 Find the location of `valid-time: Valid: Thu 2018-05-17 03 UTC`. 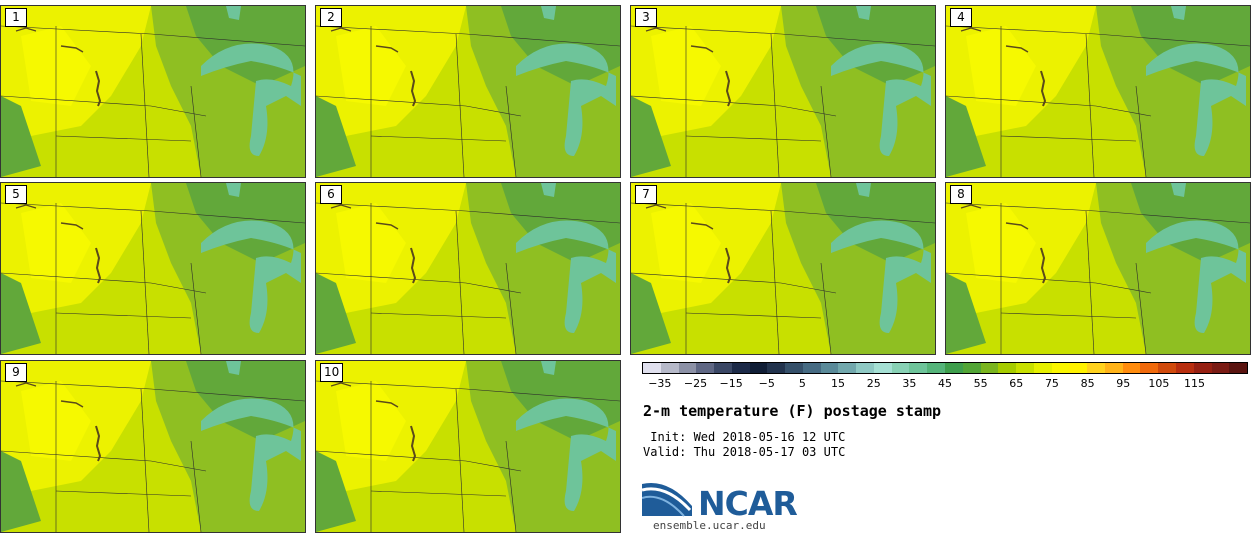

valid-time: Valid: Thu 2018-05-17 03 UTC is located at coordinates (744, 452).